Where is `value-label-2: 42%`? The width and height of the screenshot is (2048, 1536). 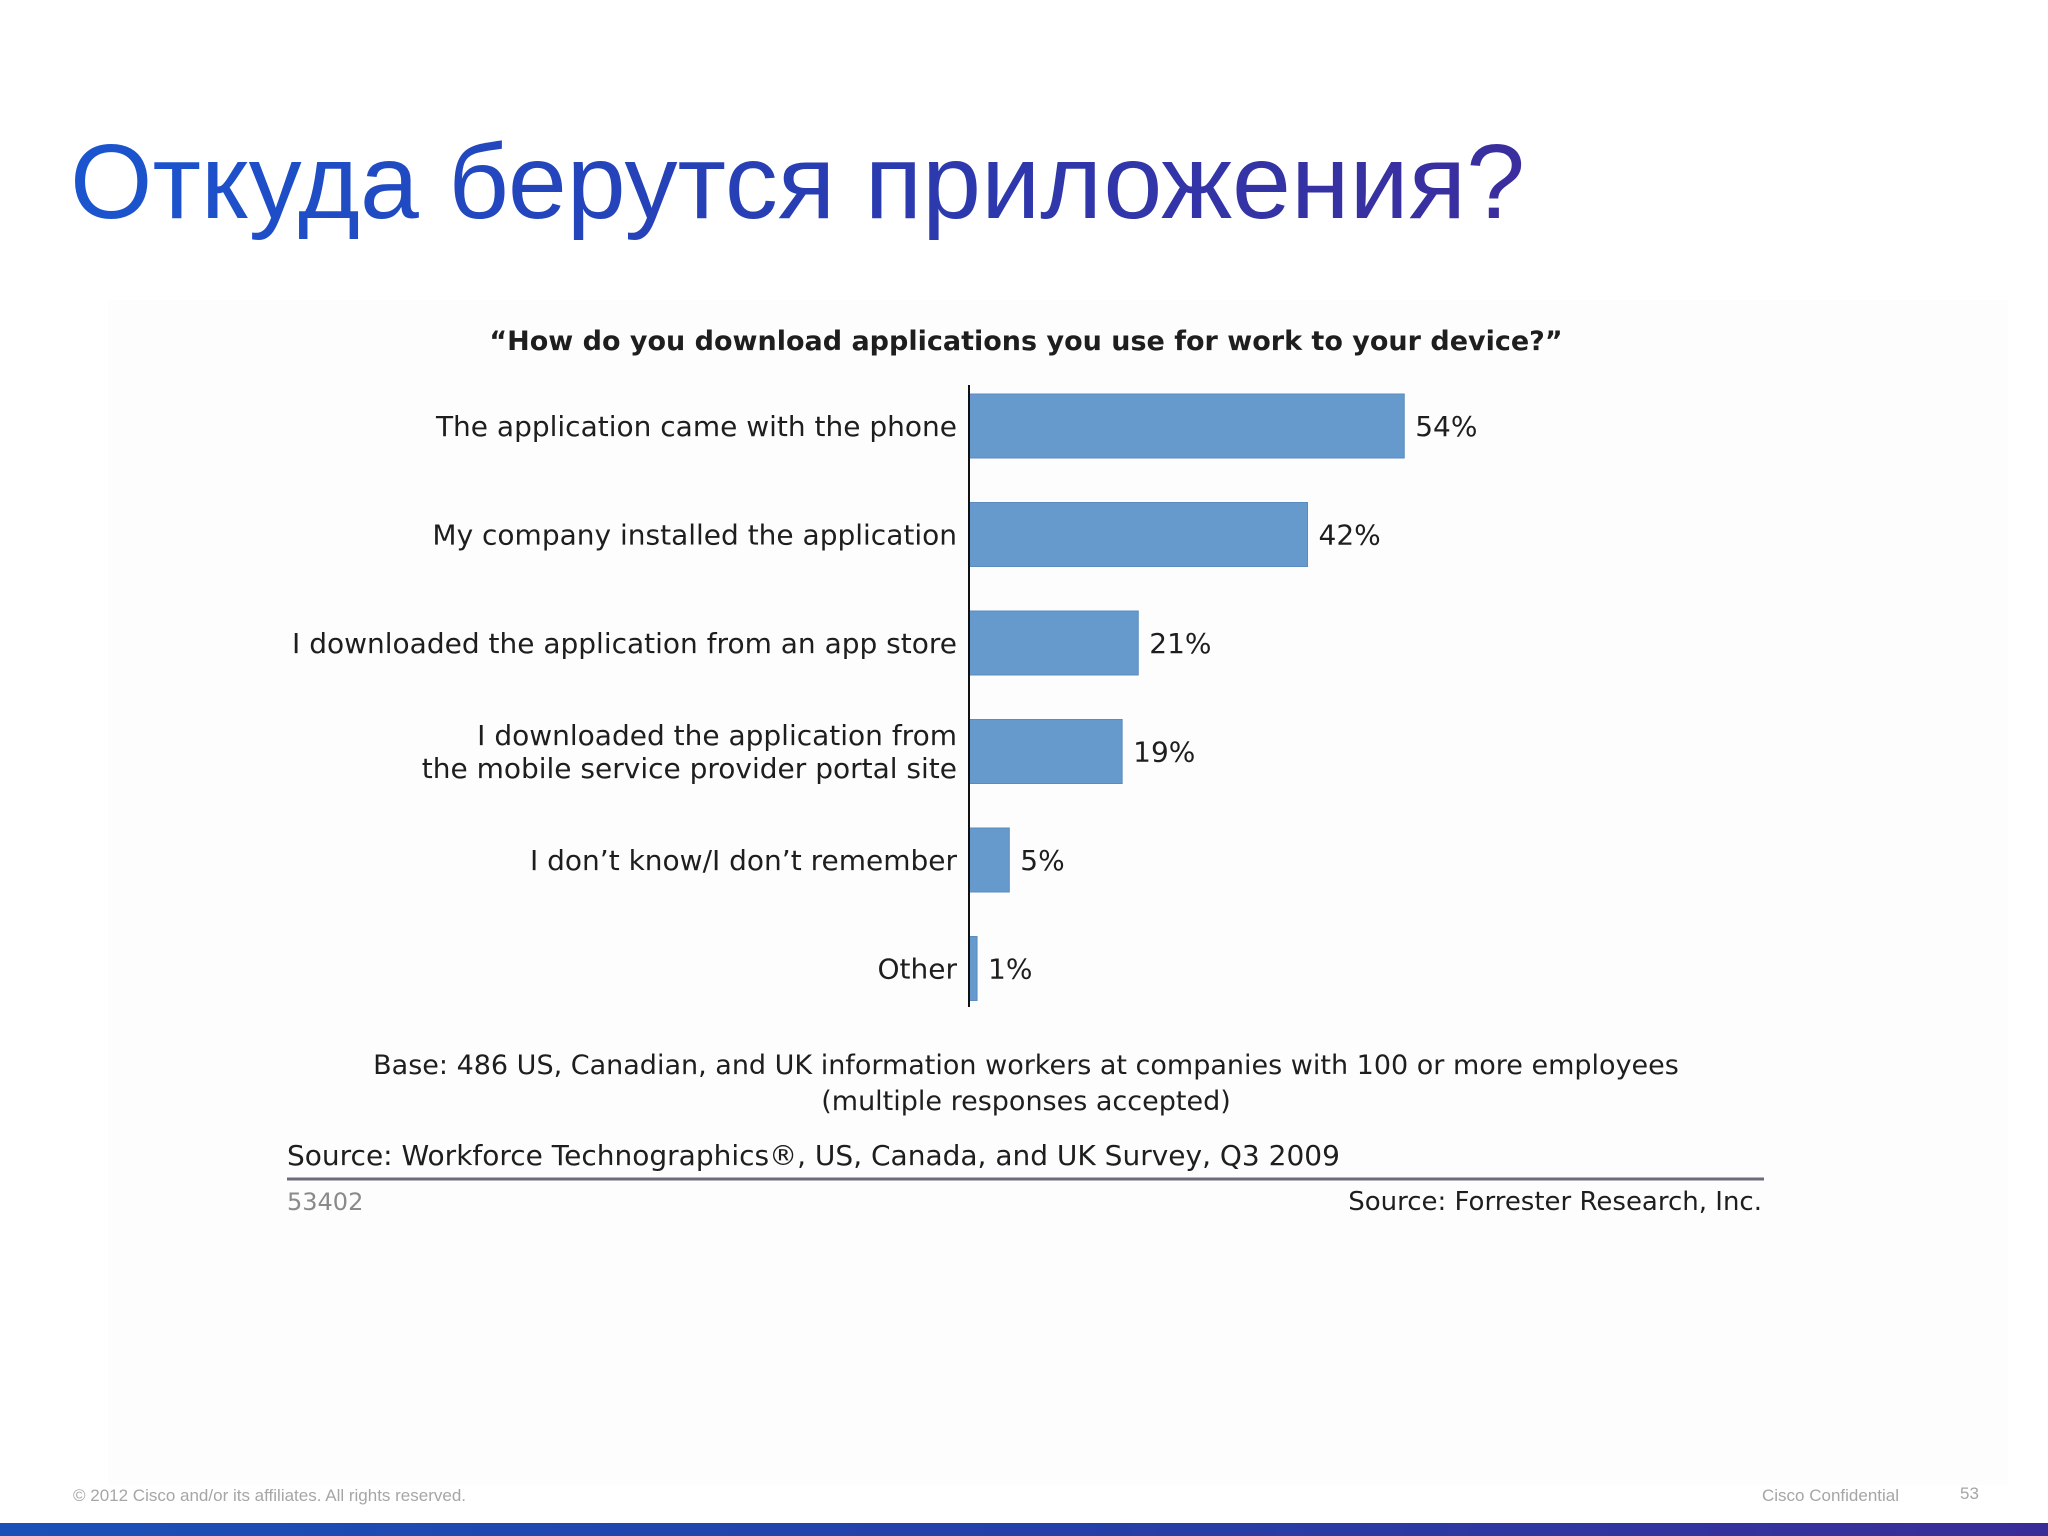 value-label-2: 42% is located at coordinates (1350, 535).